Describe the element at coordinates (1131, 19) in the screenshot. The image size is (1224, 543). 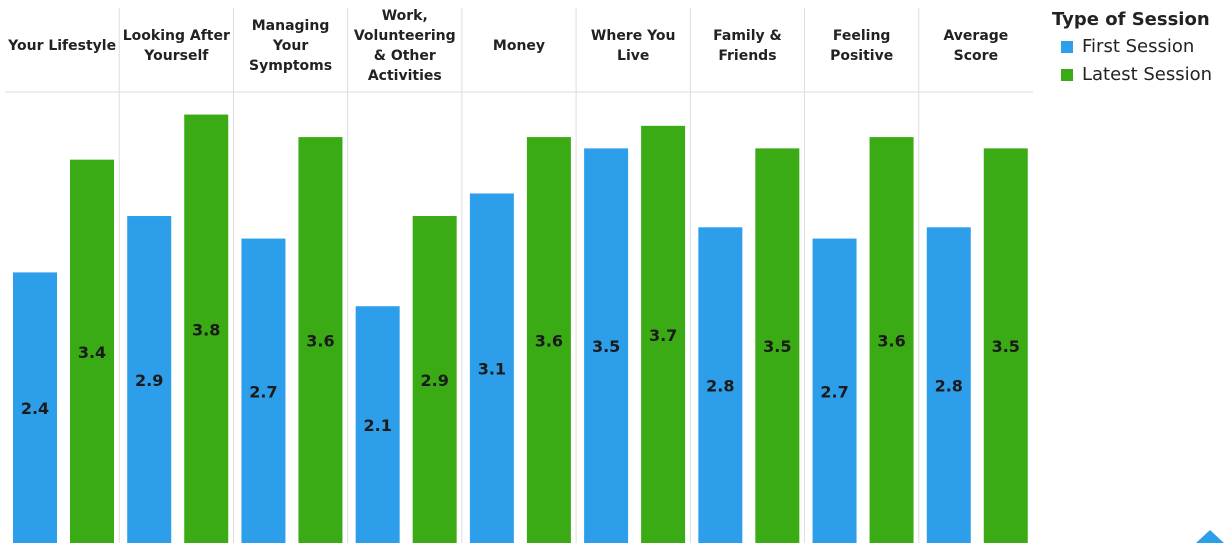
I see `legend-title: Type of Session` at that location.